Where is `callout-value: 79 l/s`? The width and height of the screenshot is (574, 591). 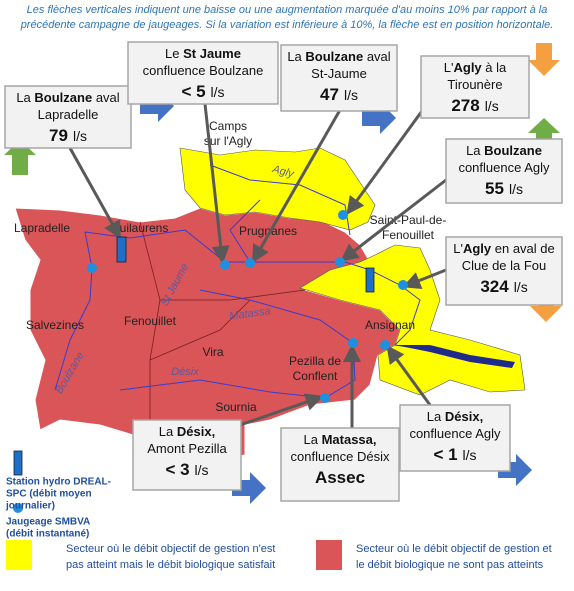
callout-value: 79 l/s is located at coordinates (68, 135).